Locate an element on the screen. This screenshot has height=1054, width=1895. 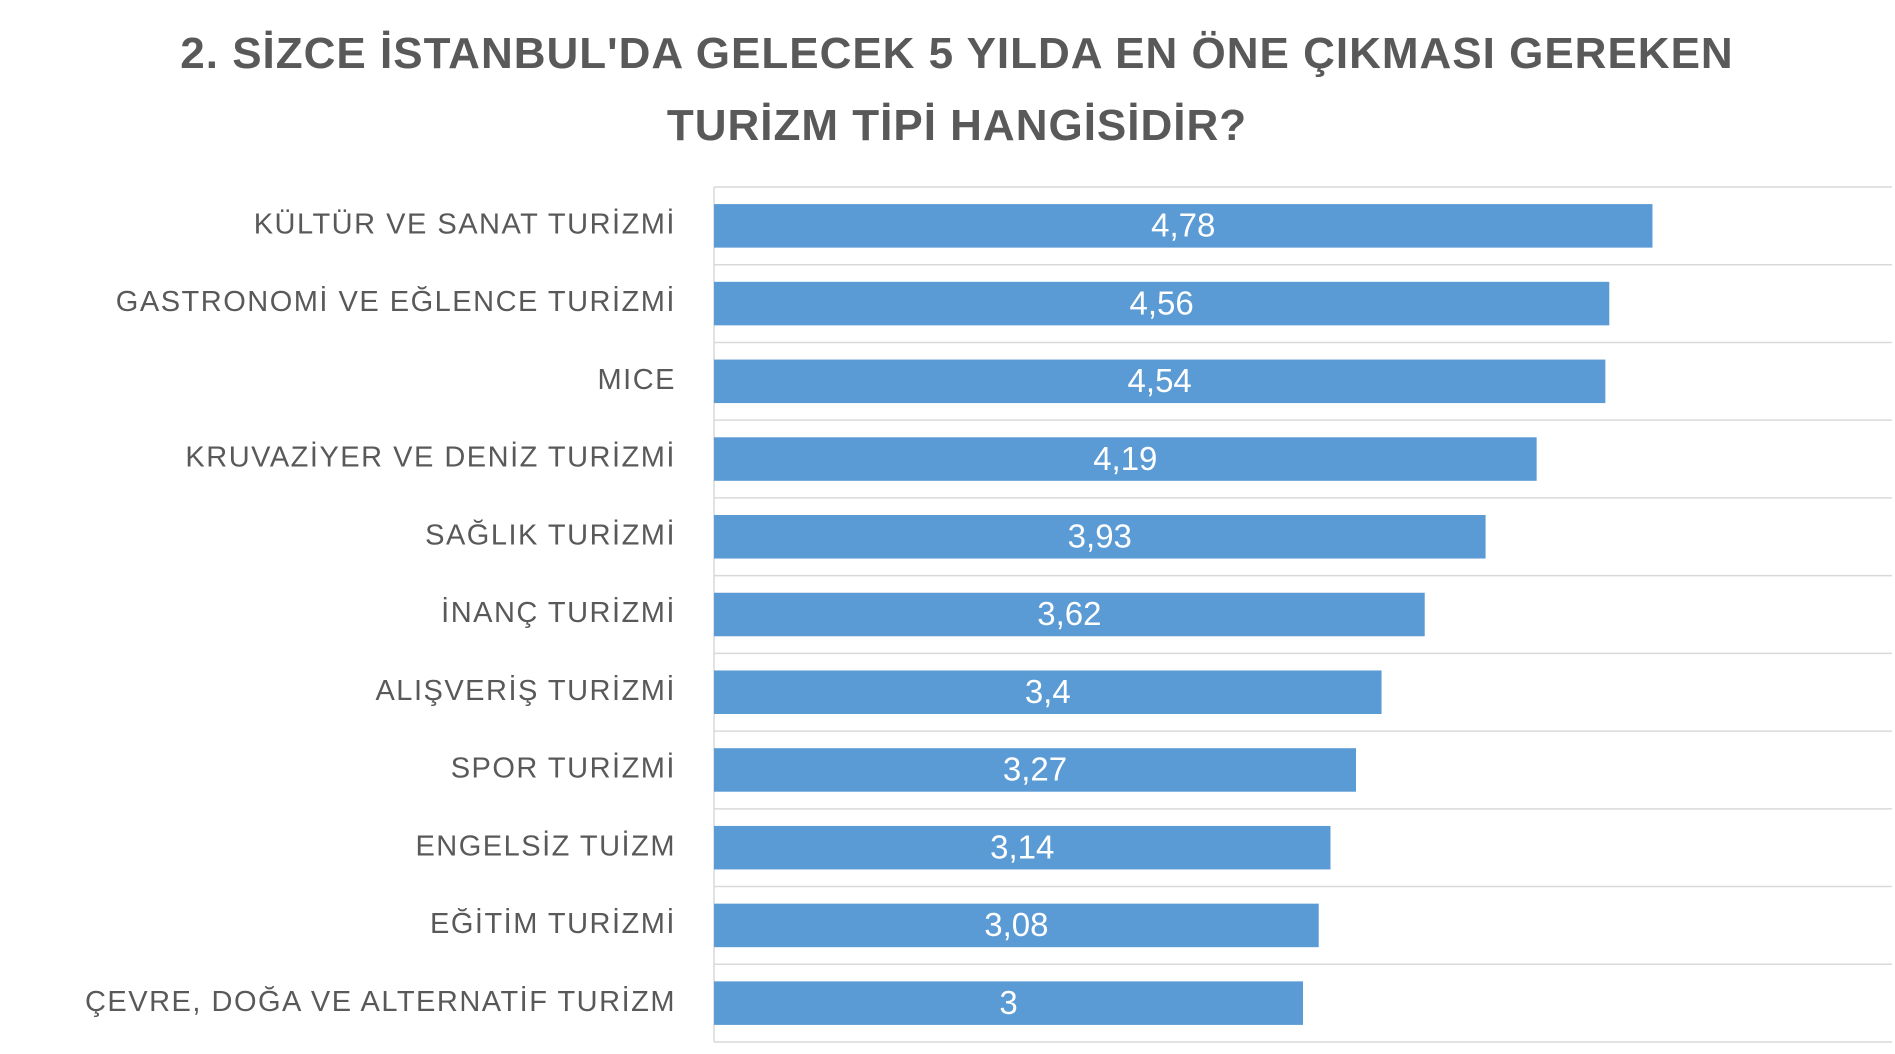
y-tick-label: SAĞLIK TURİZMİ is located at coordinates (550, 534).